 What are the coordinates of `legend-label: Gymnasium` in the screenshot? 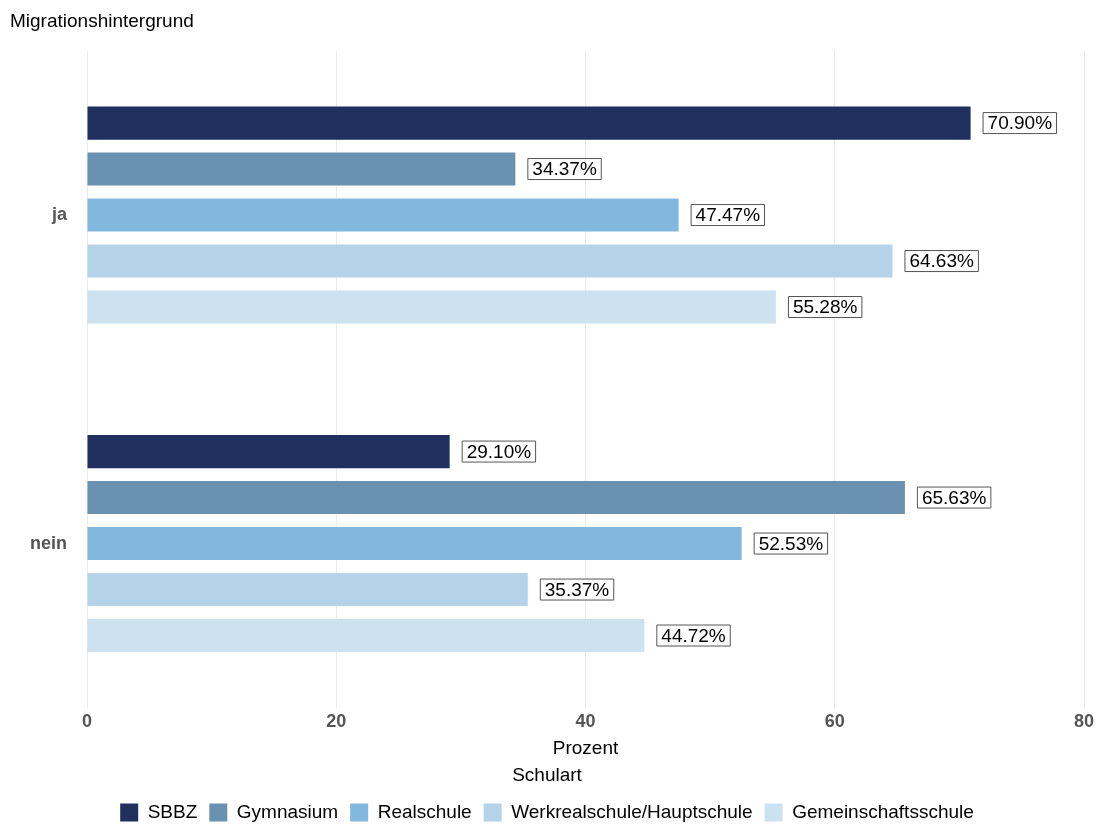 It's located at (287, 811).